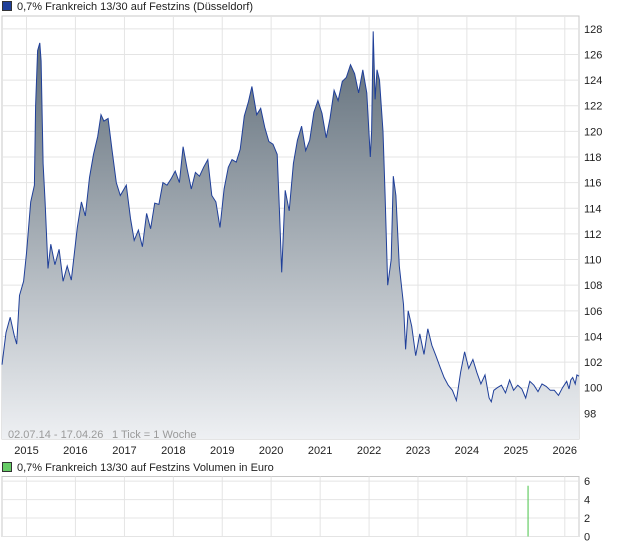 The image size is (620, 546). What do you see at coordinates (593, 235) in the screenshot?
I see `price-y-tick-label: 112` at bounding box center [593, 235].